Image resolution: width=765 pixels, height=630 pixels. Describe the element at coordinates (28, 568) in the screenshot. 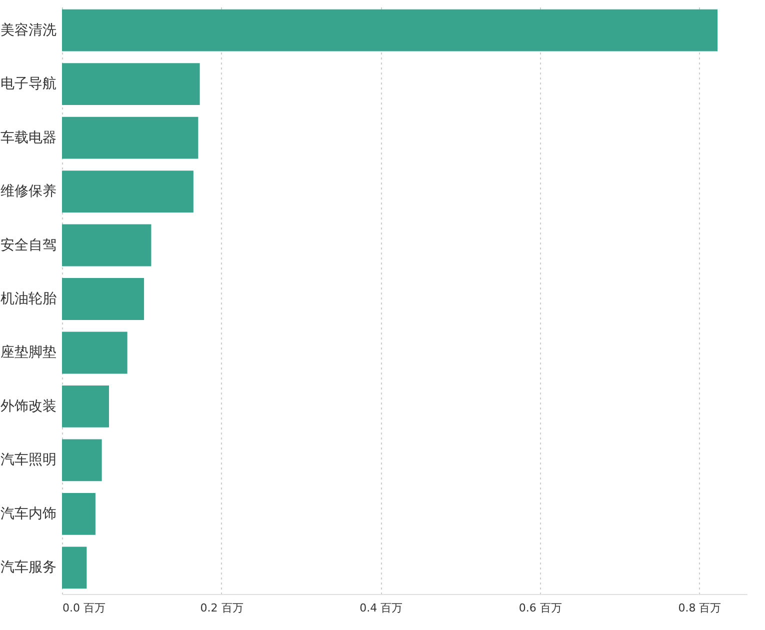

I see `y-tick-label: 汽车服务` at that location.